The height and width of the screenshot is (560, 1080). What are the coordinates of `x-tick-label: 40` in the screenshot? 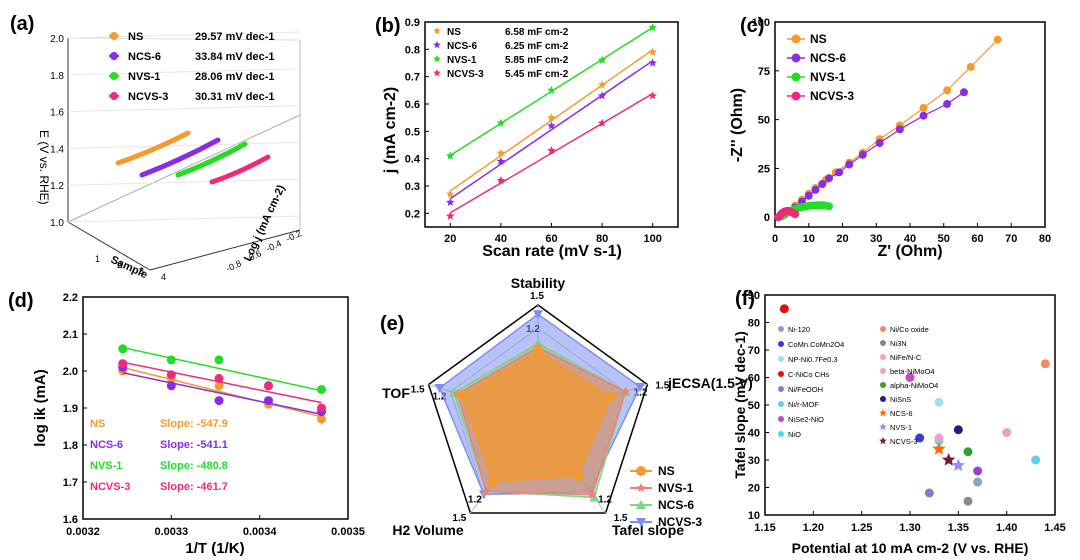 It's located at (501, 239).